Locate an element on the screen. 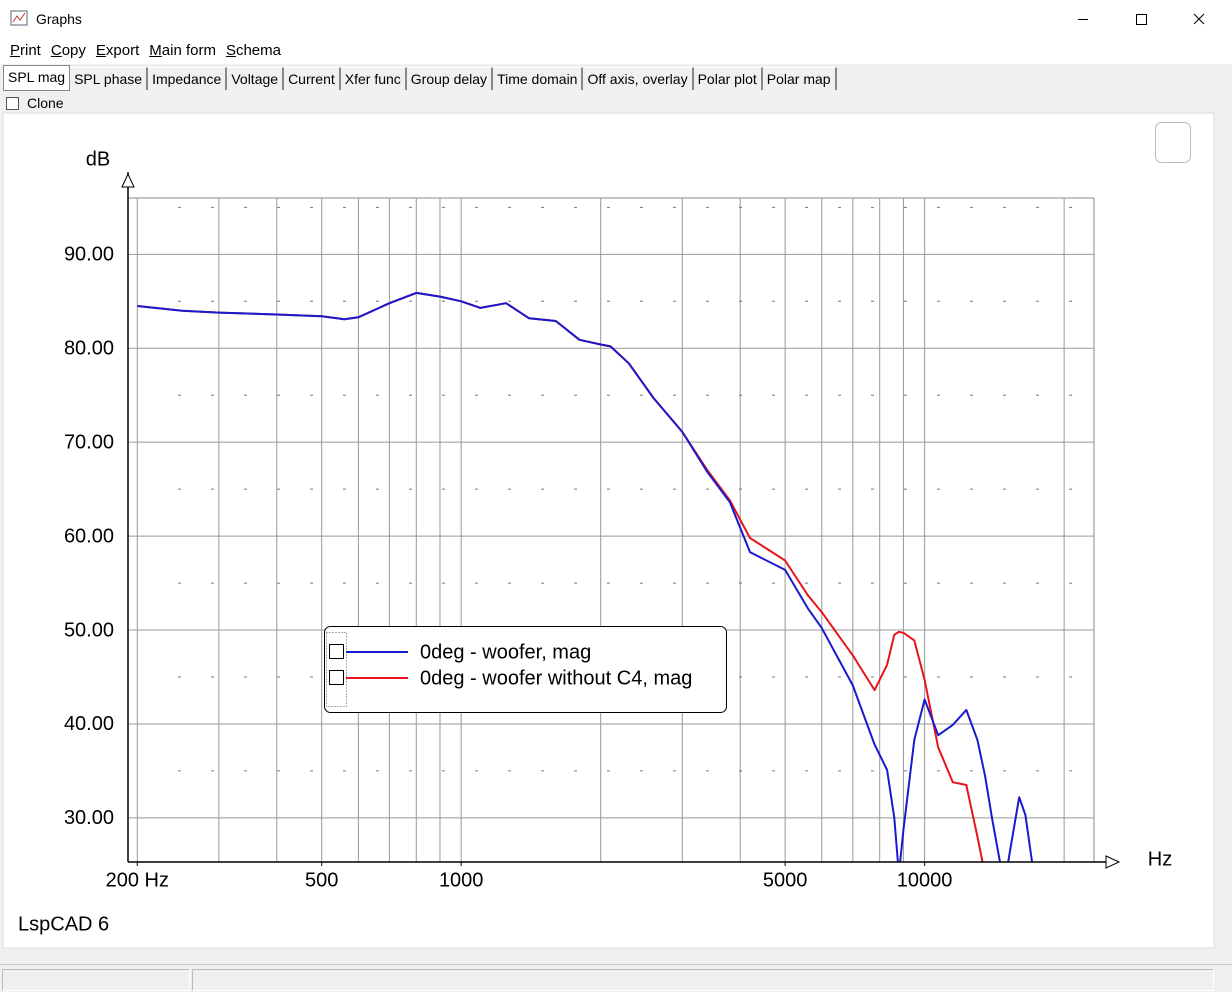 The width and height of the screenshot is (1232, 992). y-tick-label: 40.00 is located at coordinates (89, 724).